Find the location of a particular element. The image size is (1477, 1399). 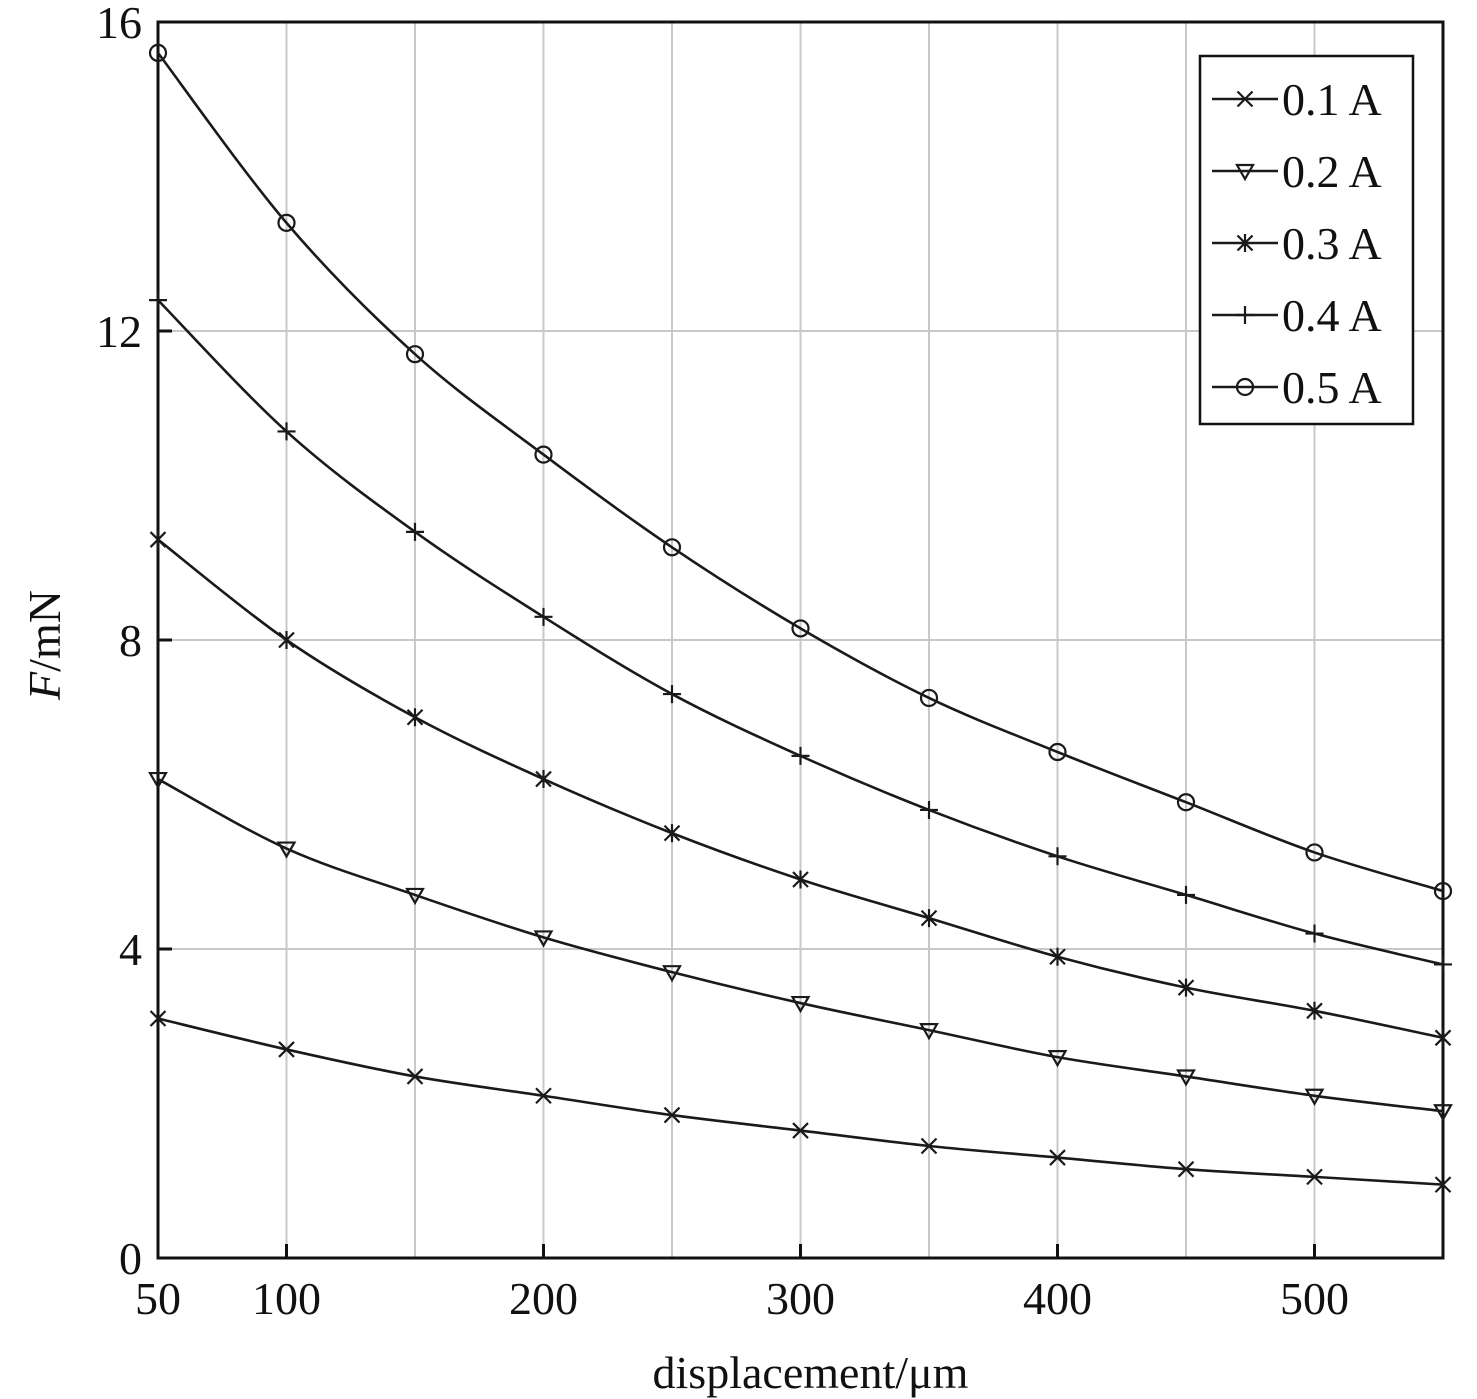

legend-item: 0.3 A is located at coordinates (1297, 243).